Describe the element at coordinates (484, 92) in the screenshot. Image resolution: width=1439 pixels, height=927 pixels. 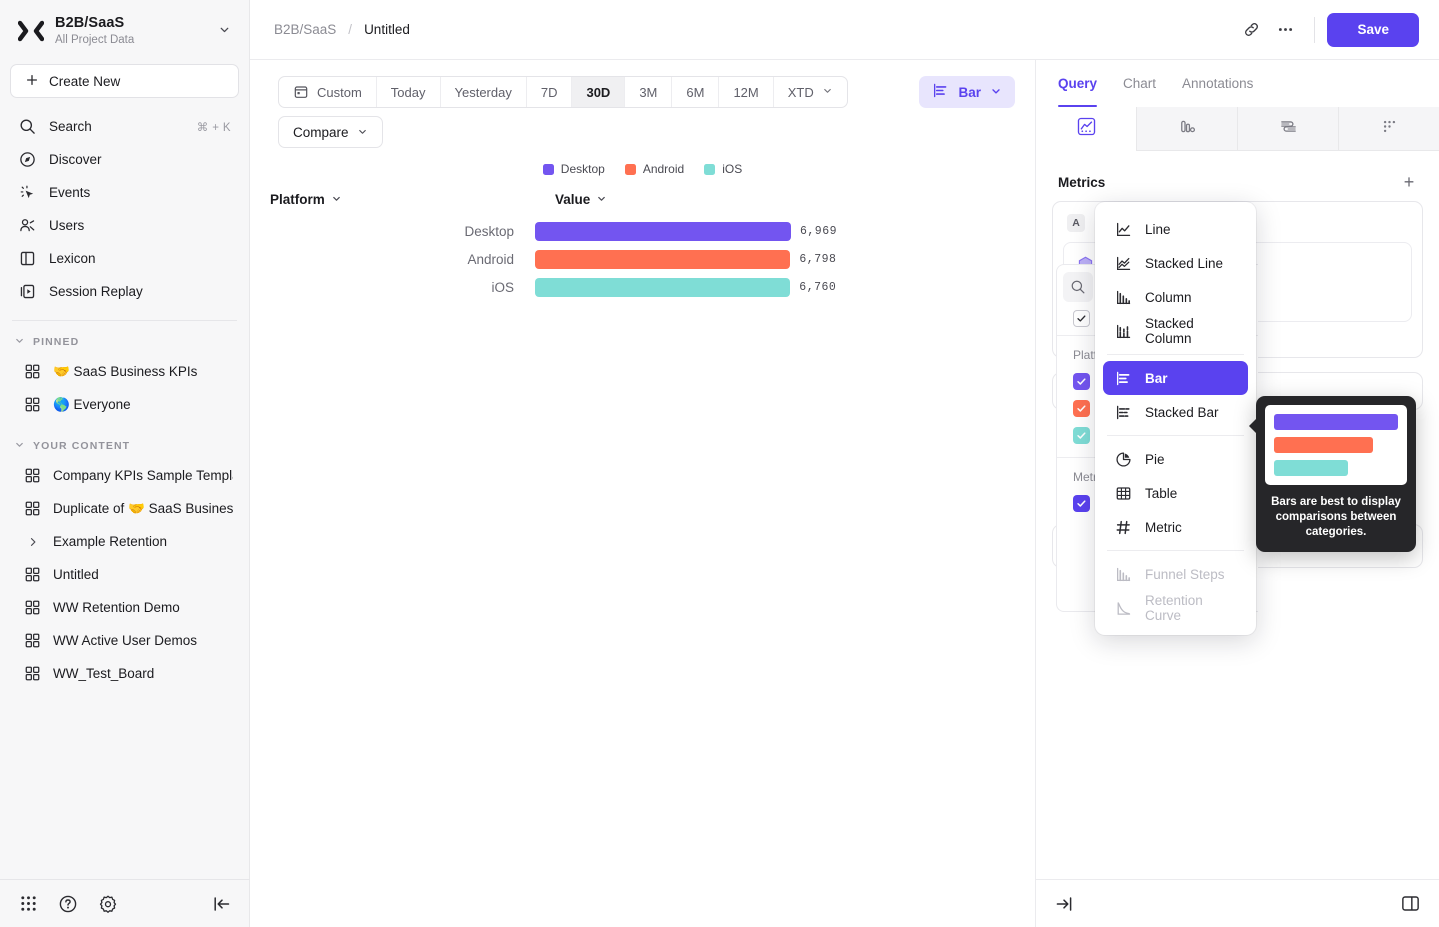
I see `date-range-yesterday: Yesterday` at that location.